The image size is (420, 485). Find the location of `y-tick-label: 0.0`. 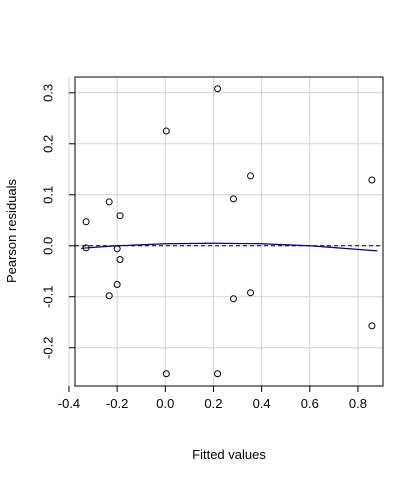

y-tick-label: 0.0 is located at coordinates (47, 246).